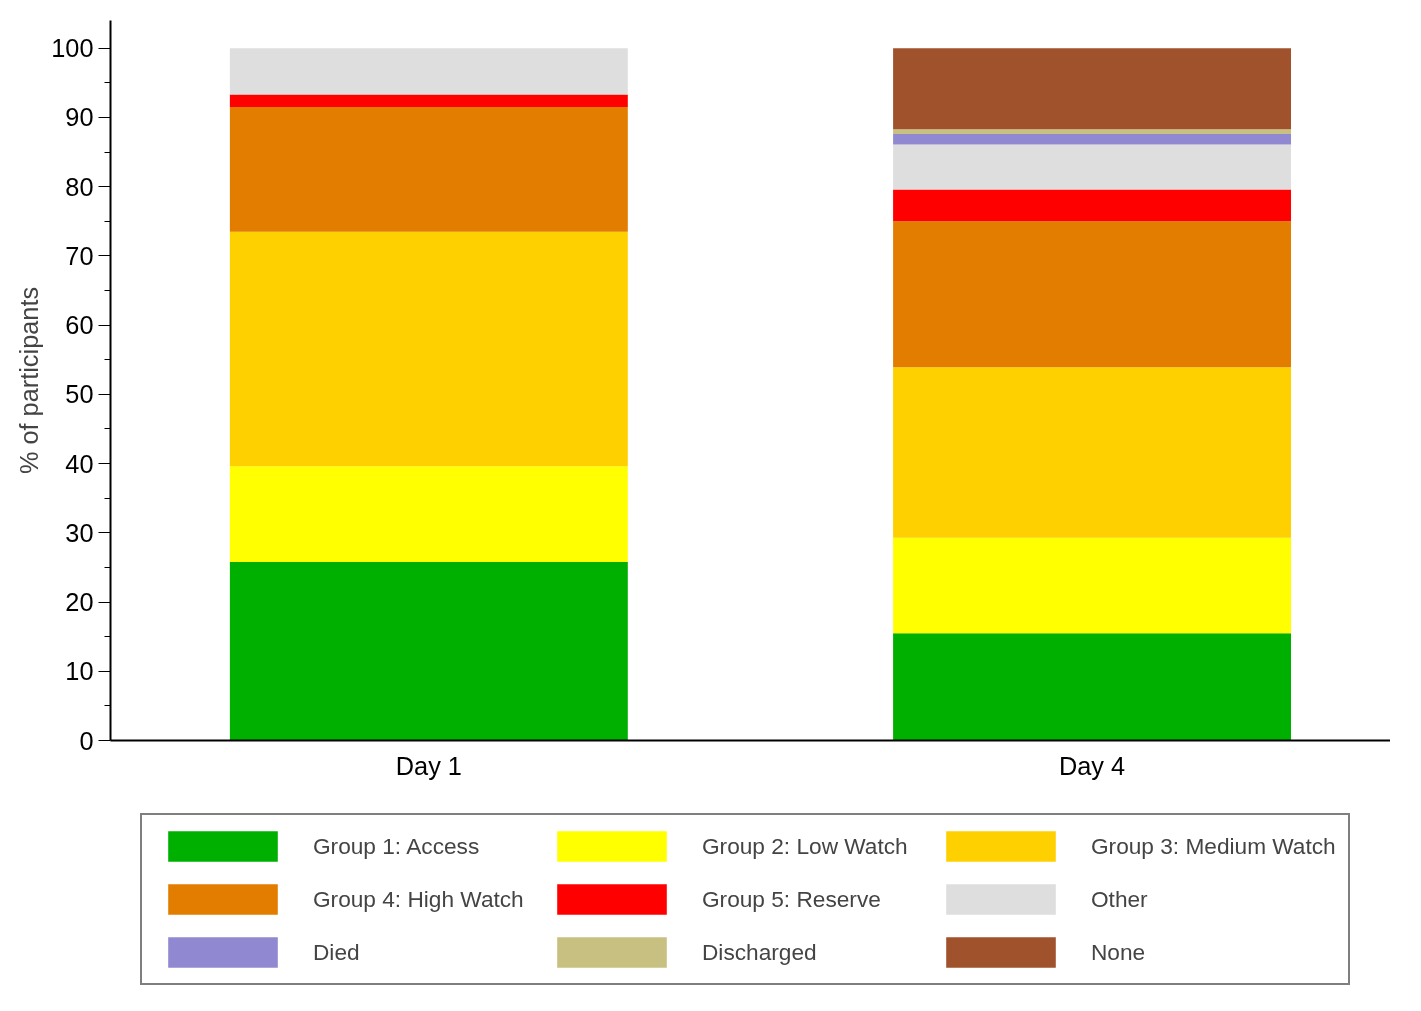  What do you see at coordinates (79, 117) in the screenshot?
I see `y-tick-label: 90` at bounding box center [79, 117].